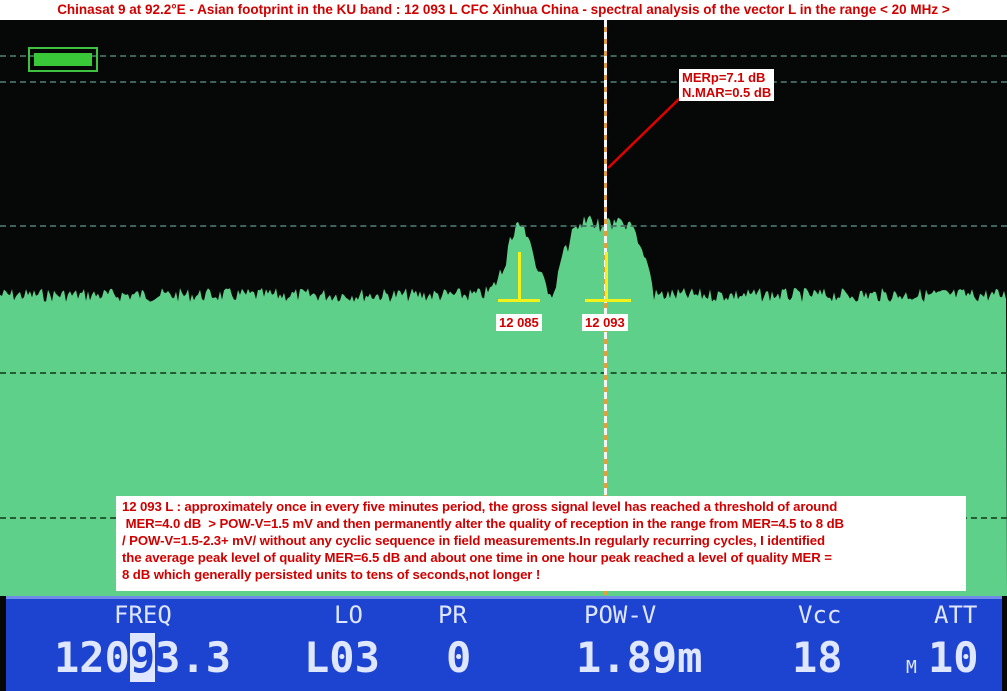  Describe the element at coordinates (143, 615) in the screenshot. I see `freq-label: FREQ` at that location.